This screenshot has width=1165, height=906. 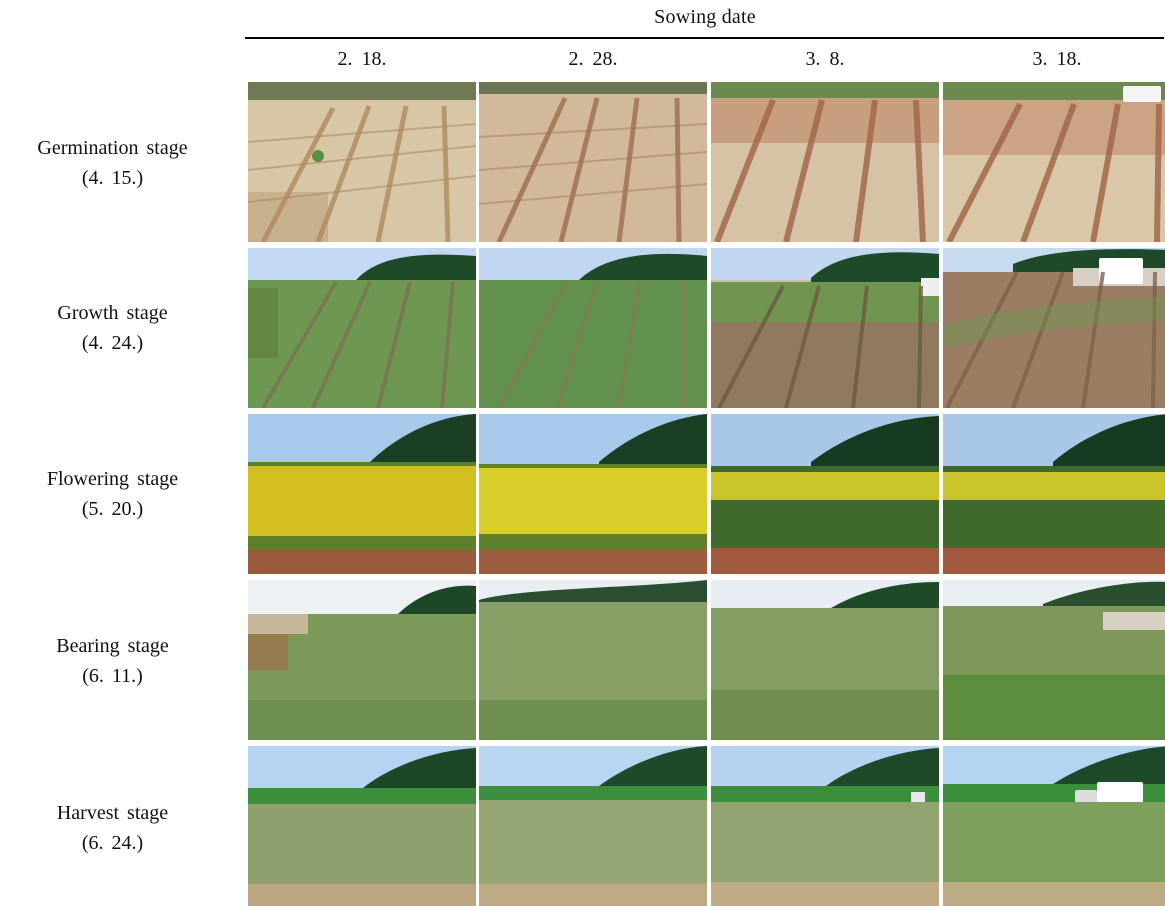 I want to click on stage-name: Bearing stage, so click(x=112, y=646).